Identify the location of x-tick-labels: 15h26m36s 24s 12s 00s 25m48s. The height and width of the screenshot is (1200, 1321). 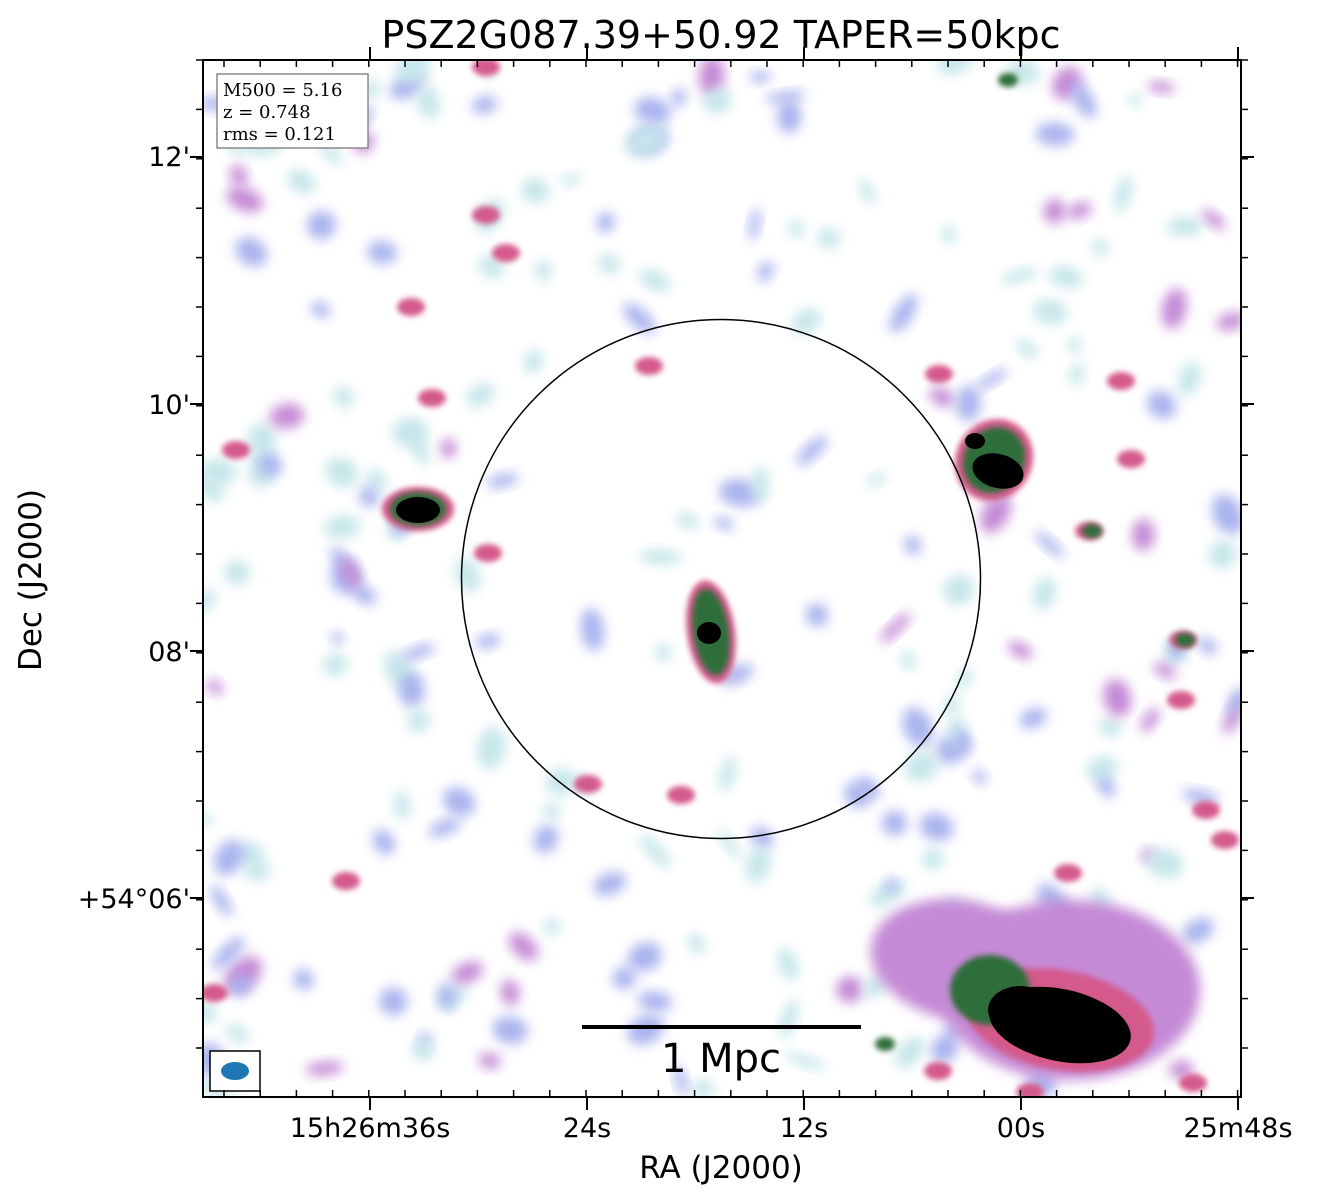
(791, 1128).